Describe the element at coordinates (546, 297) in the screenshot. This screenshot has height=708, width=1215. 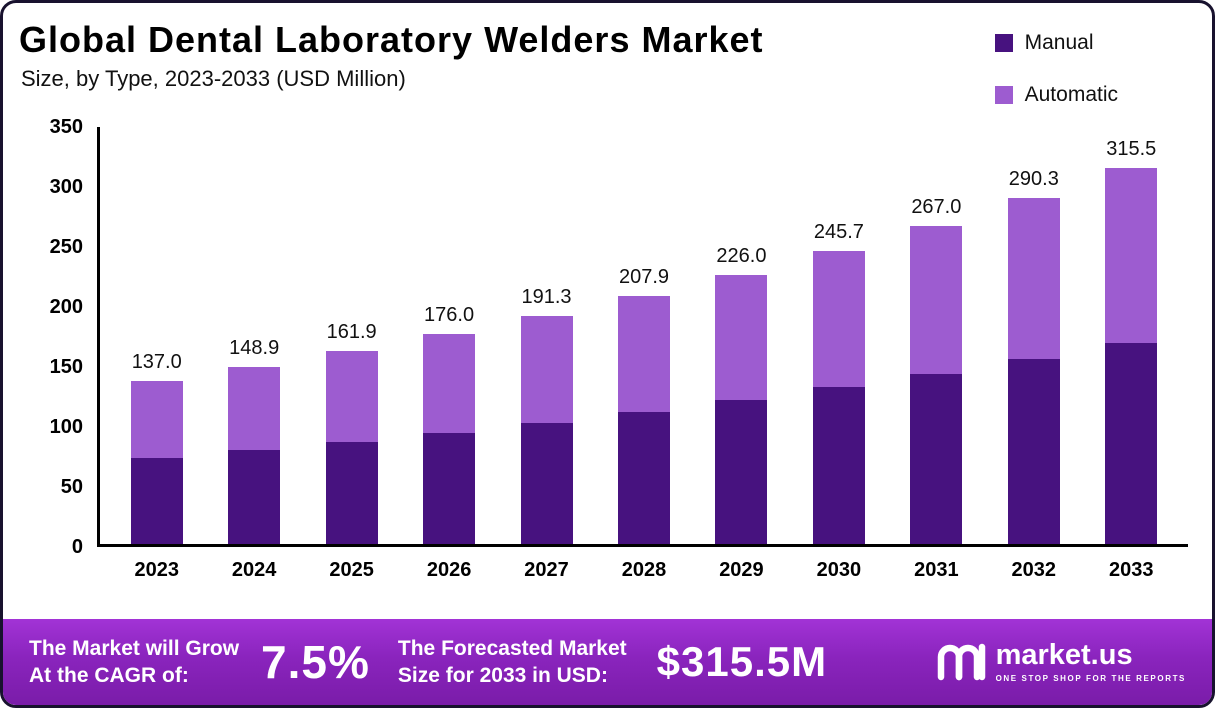
I see `bar-total-label: 191.3` at that location.